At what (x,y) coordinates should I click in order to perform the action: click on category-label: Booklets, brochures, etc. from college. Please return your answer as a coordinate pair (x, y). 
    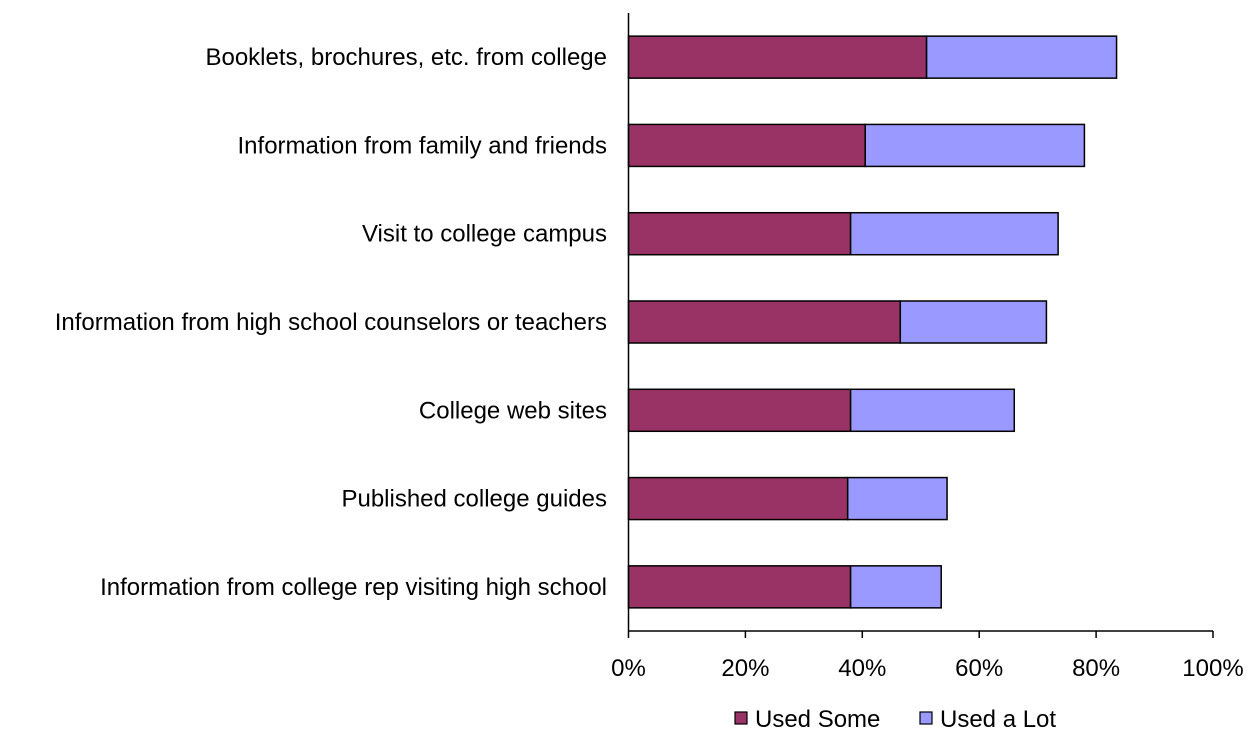
    Looking at the image, I should click on (406, 57).